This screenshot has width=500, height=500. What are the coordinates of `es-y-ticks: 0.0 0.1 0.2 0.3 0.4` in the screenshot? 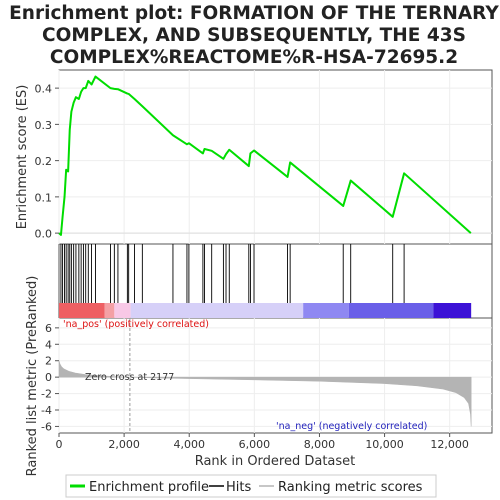 It's located at (47, 162).